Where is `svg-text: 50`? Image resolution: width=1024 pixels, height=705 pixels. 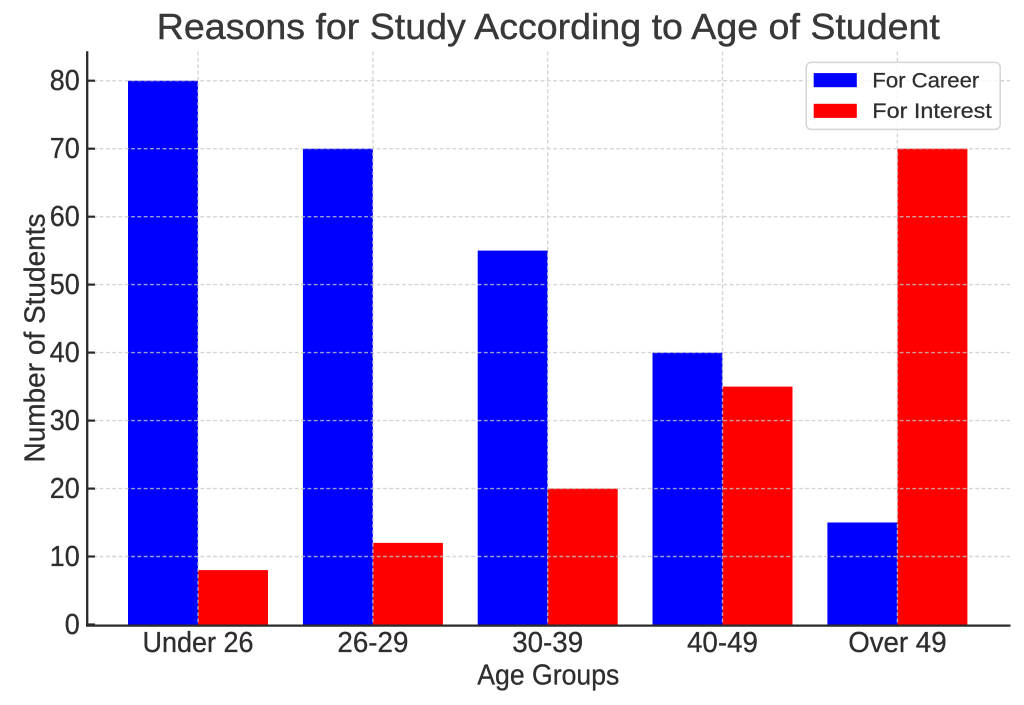 svg-text: 50 is located at coordinates (65, 285).